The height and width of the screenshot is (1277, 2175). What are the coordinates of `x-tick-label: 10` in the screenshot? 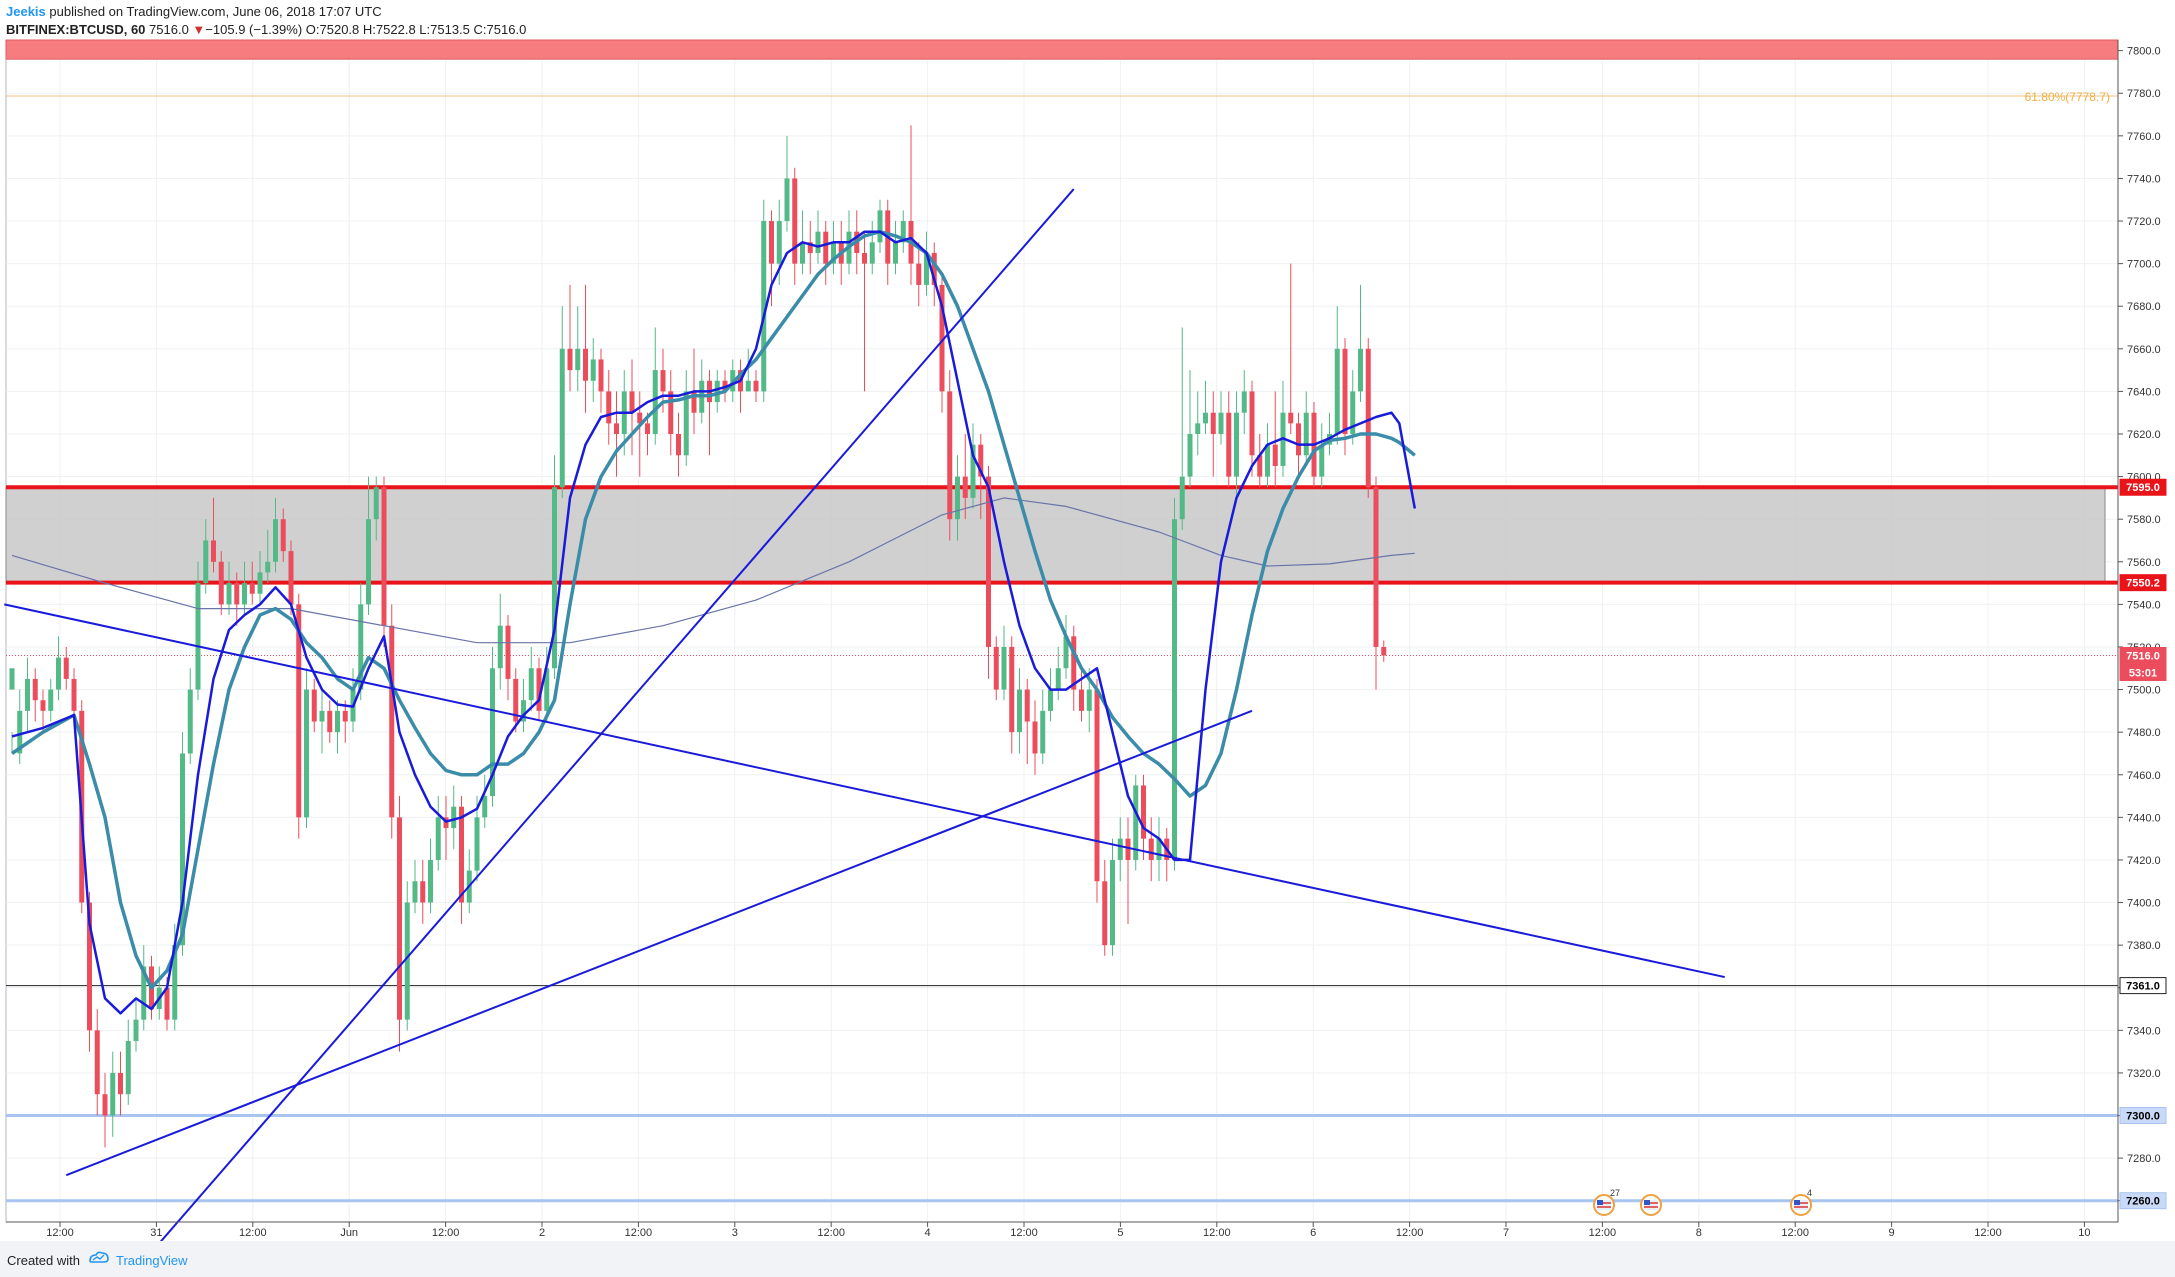 It's located at (2084, 1233).